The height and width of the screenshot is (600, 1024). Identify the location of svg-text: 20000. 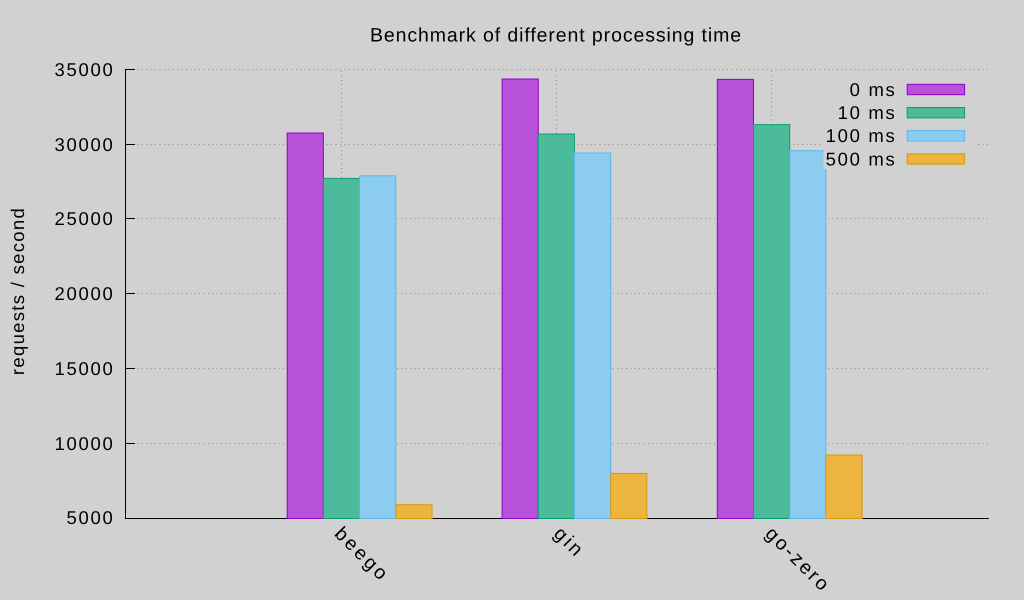
(85, 293).